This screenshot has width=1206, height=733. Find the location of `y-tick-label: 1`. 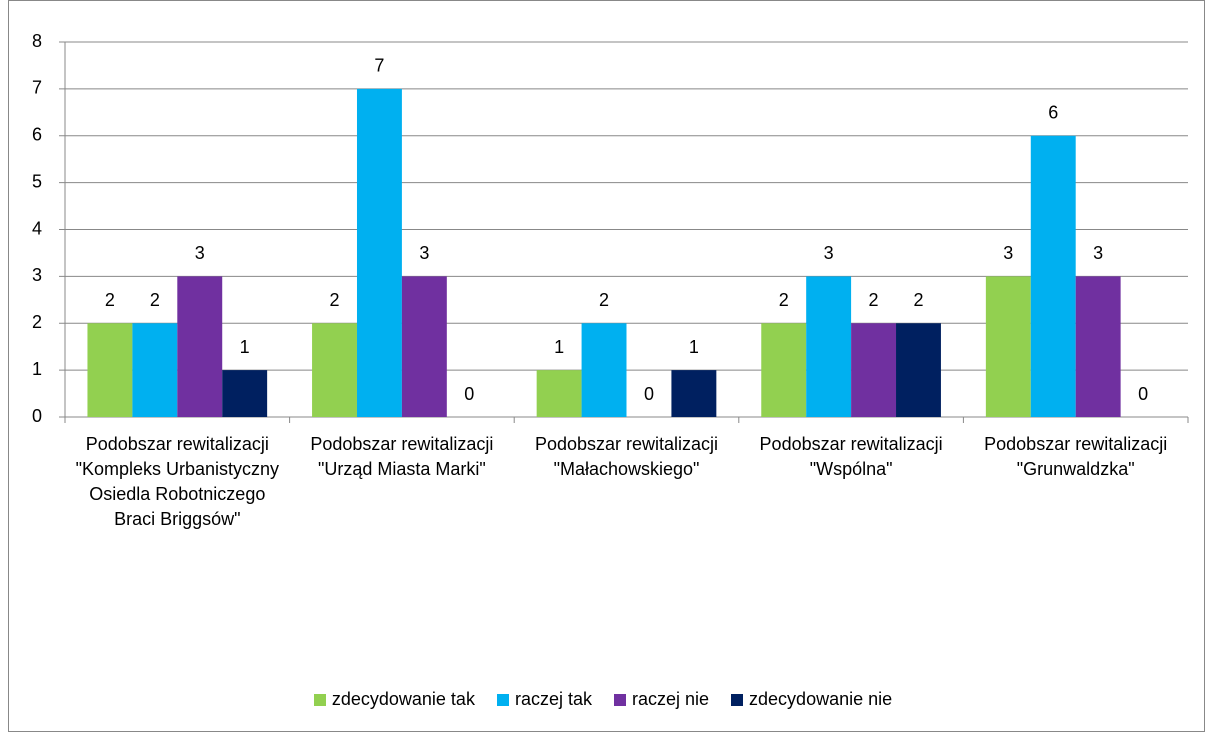

y-tick-label: 1 is located at coordinates (37, 369).